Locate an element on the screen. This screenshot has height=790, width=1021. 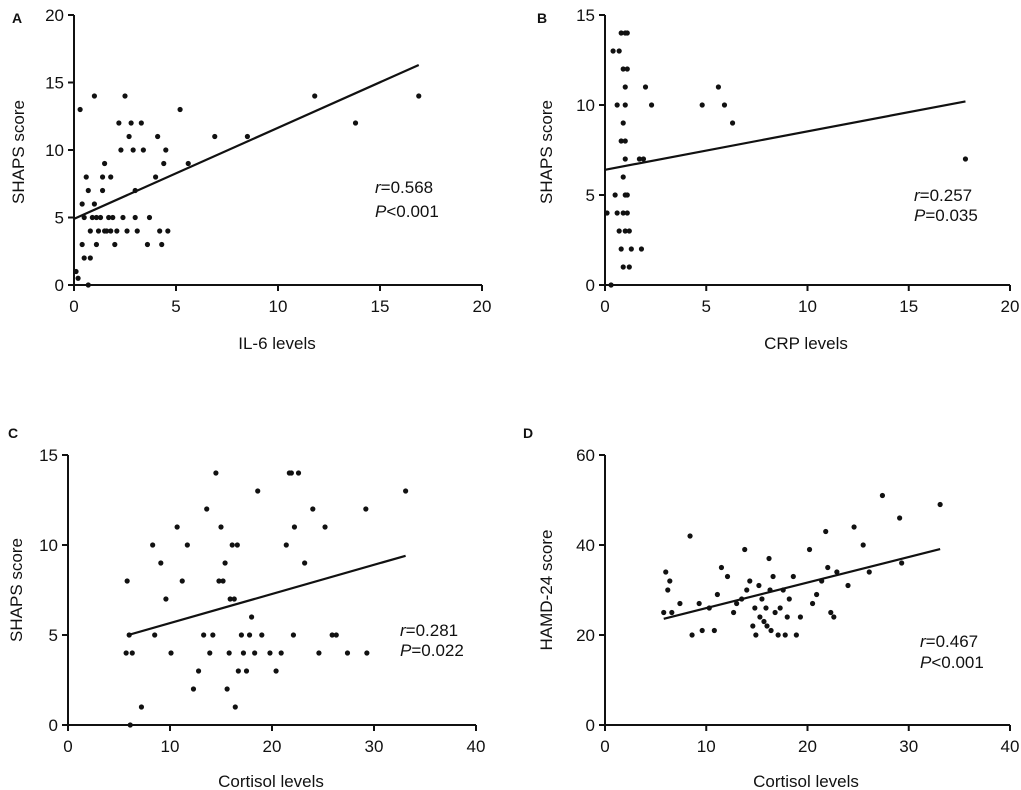
x-tick-label: 0 is located at coordinates (604, 746).